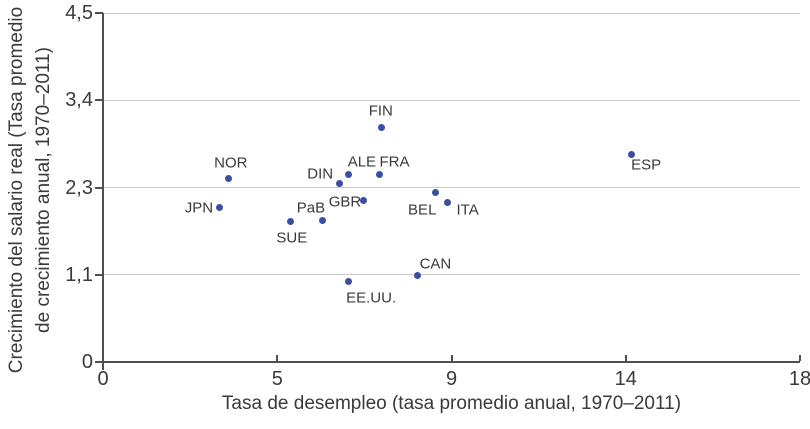  What do you see at coordinates (79, 100) in the screenshot?
I see `y-tick-label: 3,4` at bounding box center [79, 100].